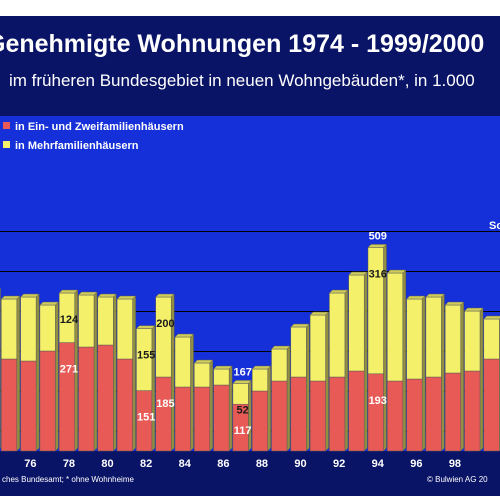 This screenshot has height=500, width=500. What do you see at coordinates (358, 273) in the screenshot?
I see `bar-top-1993` at bounding box center [358, 273].